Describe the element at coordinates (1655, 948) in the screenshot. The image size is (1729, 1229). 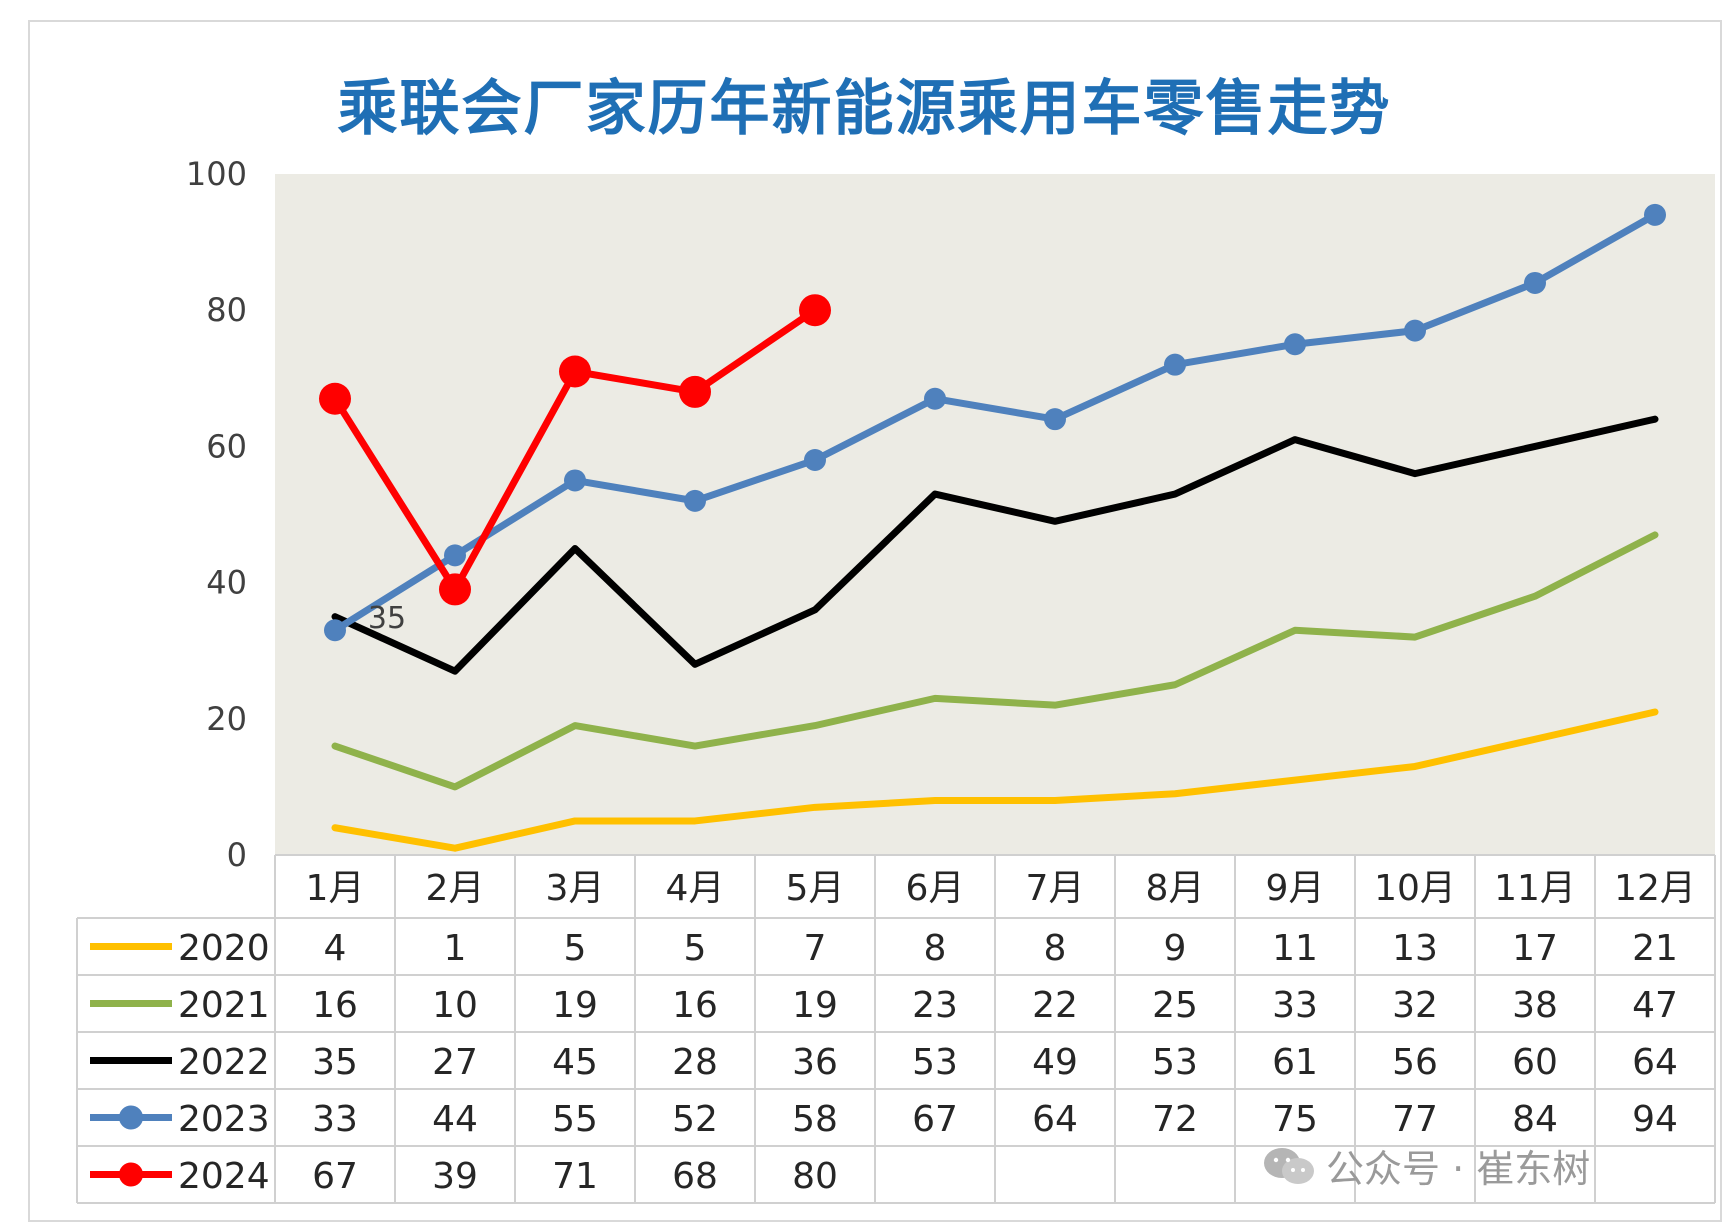
I see `table-cell: 21` at that location.